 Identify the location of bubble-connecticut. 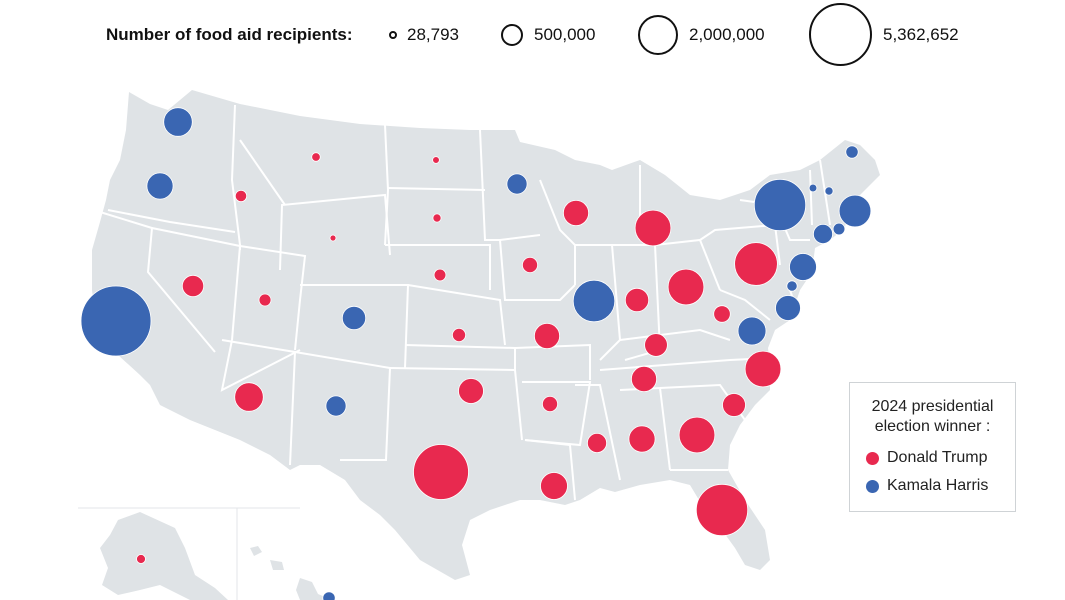
(823, 233).